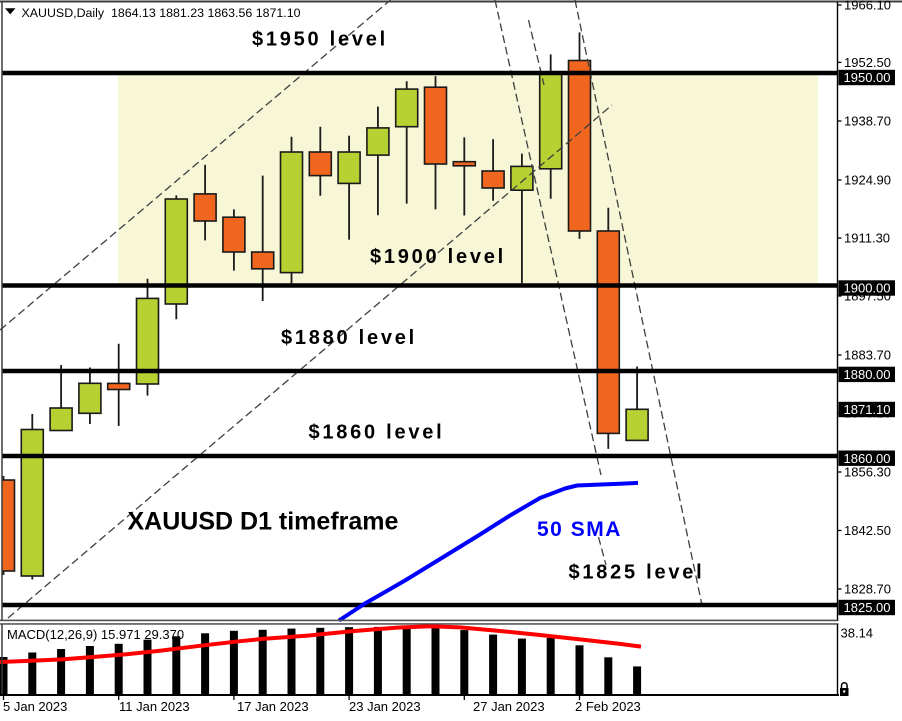 The height and width of the screenshot is (721, 902). Describe the element at coordinates (95, 634) in the screenshot. I see `svg-text: MACD(12,26,9) 15.971 29.370` at that location.